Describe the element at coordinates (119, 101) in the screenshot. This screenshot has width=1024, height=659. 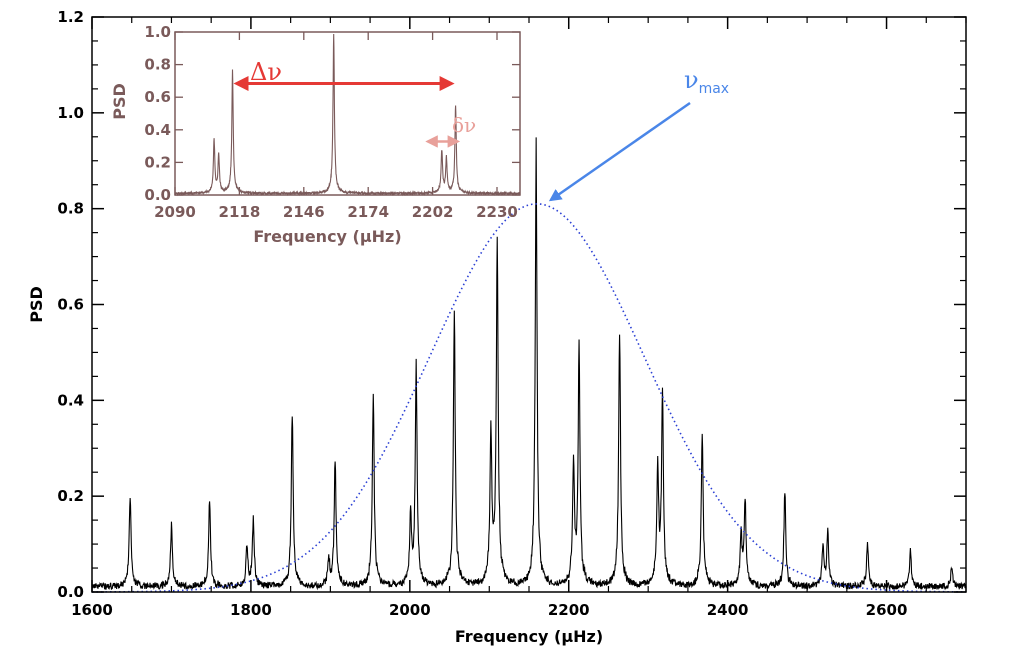
I see `inset-y-axis-label: PSD` at that location.